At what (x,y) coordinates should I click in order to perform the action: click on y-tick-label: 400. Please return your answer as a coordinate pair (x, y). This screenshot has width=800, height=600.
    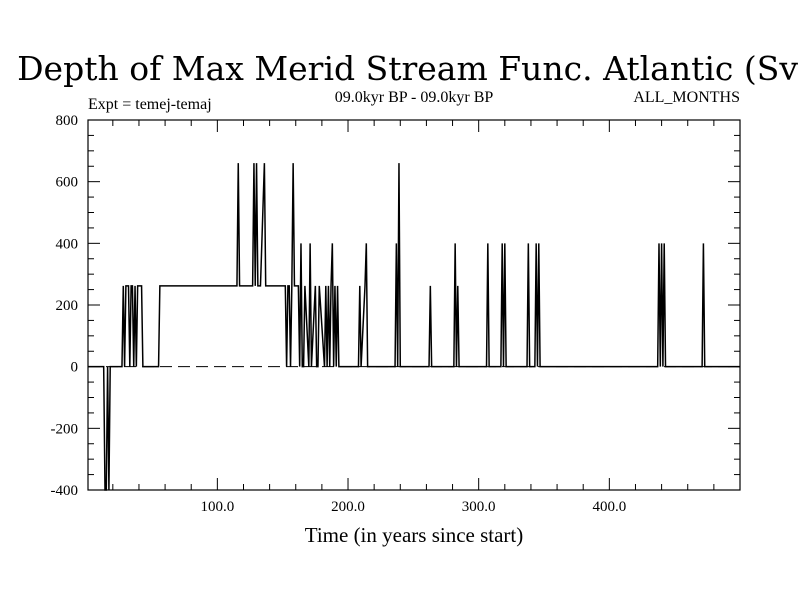
    Looking at the image, I should click on (67, 244).